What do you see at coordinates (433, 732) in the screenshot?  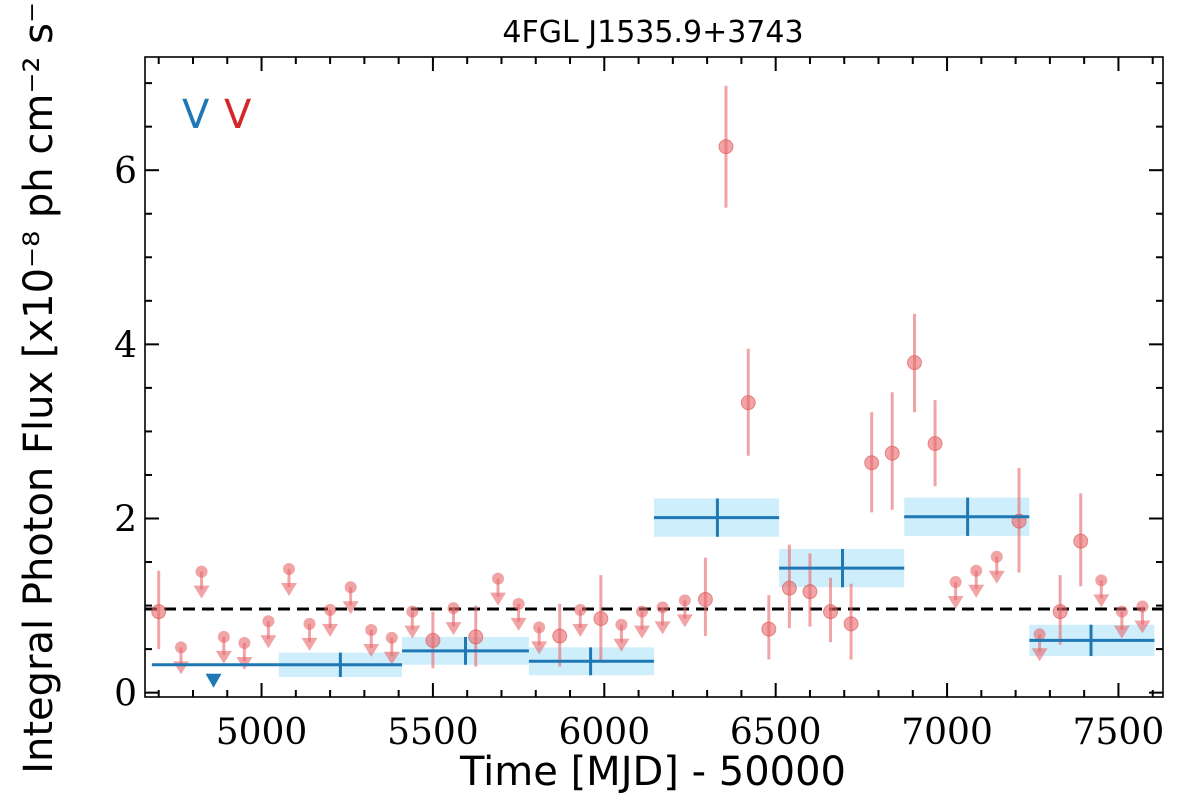 I see `x-tick-label: 5500` at bounding box center [433, 732].